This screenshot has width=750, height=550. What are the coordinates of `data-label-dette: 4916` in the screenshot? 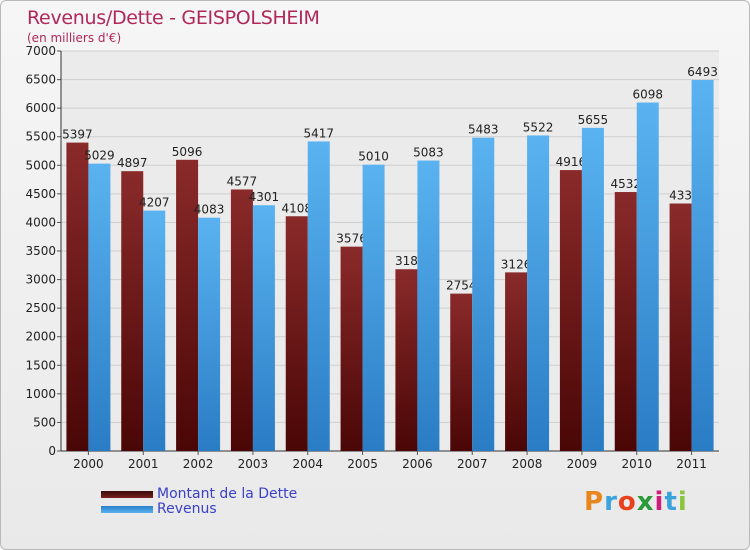 It's located at (571, 162).